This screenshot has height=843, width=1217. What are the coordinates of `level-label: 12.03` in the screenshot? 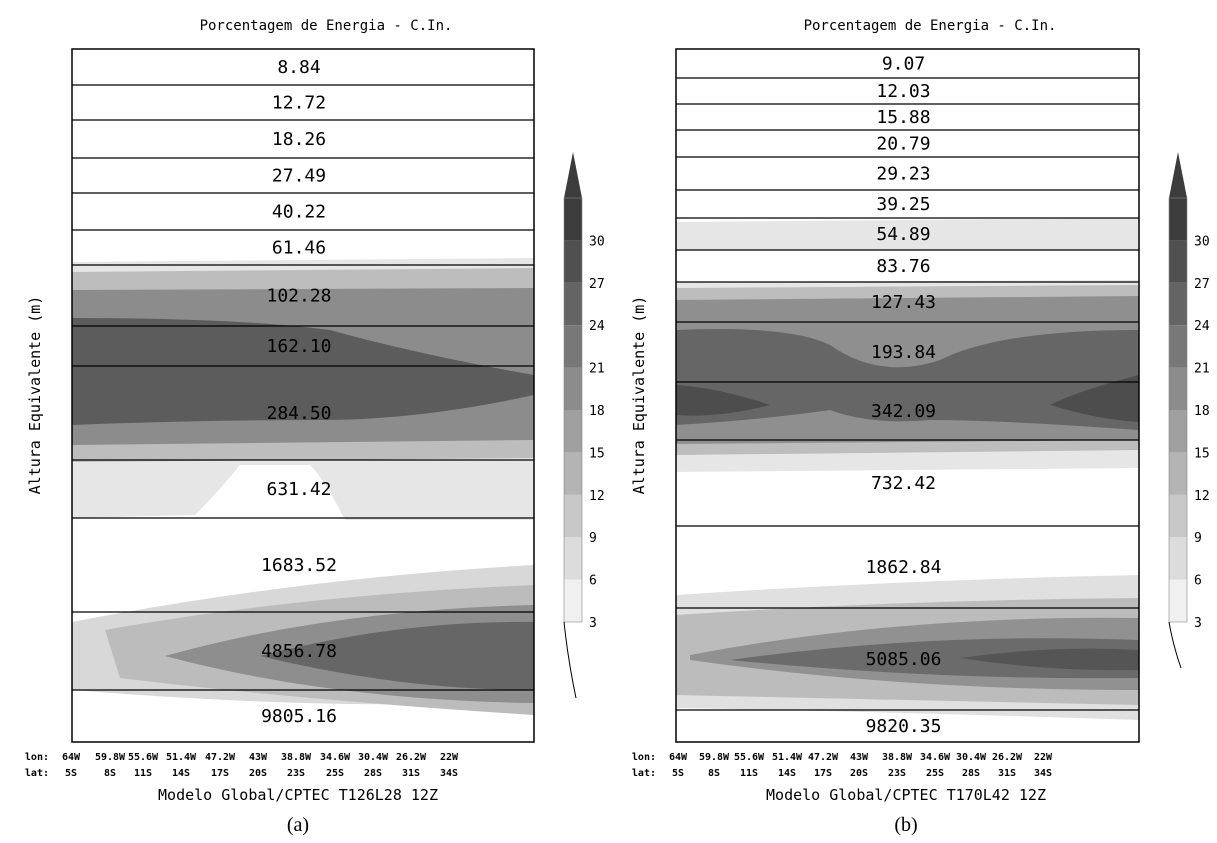 It's located at (903, 91).